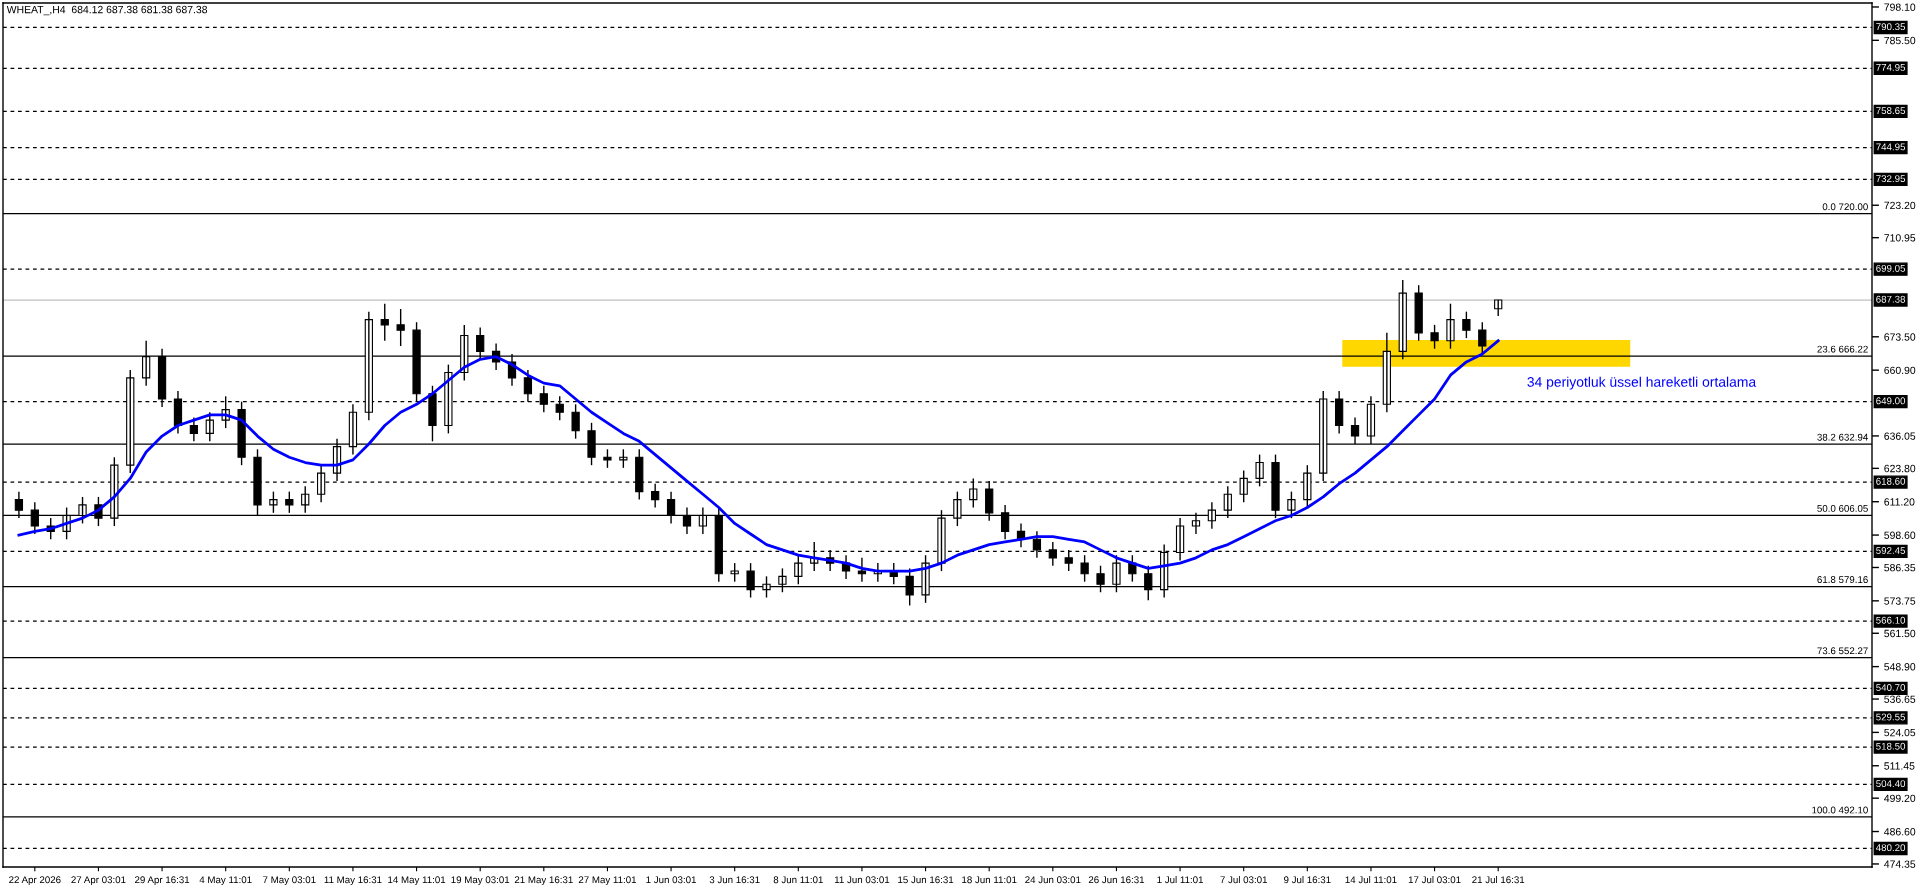  Describe the element at coordinates (1116, 880) in the screenshot. I see `x-tick-label: 26 Jun 16:31` at that location.